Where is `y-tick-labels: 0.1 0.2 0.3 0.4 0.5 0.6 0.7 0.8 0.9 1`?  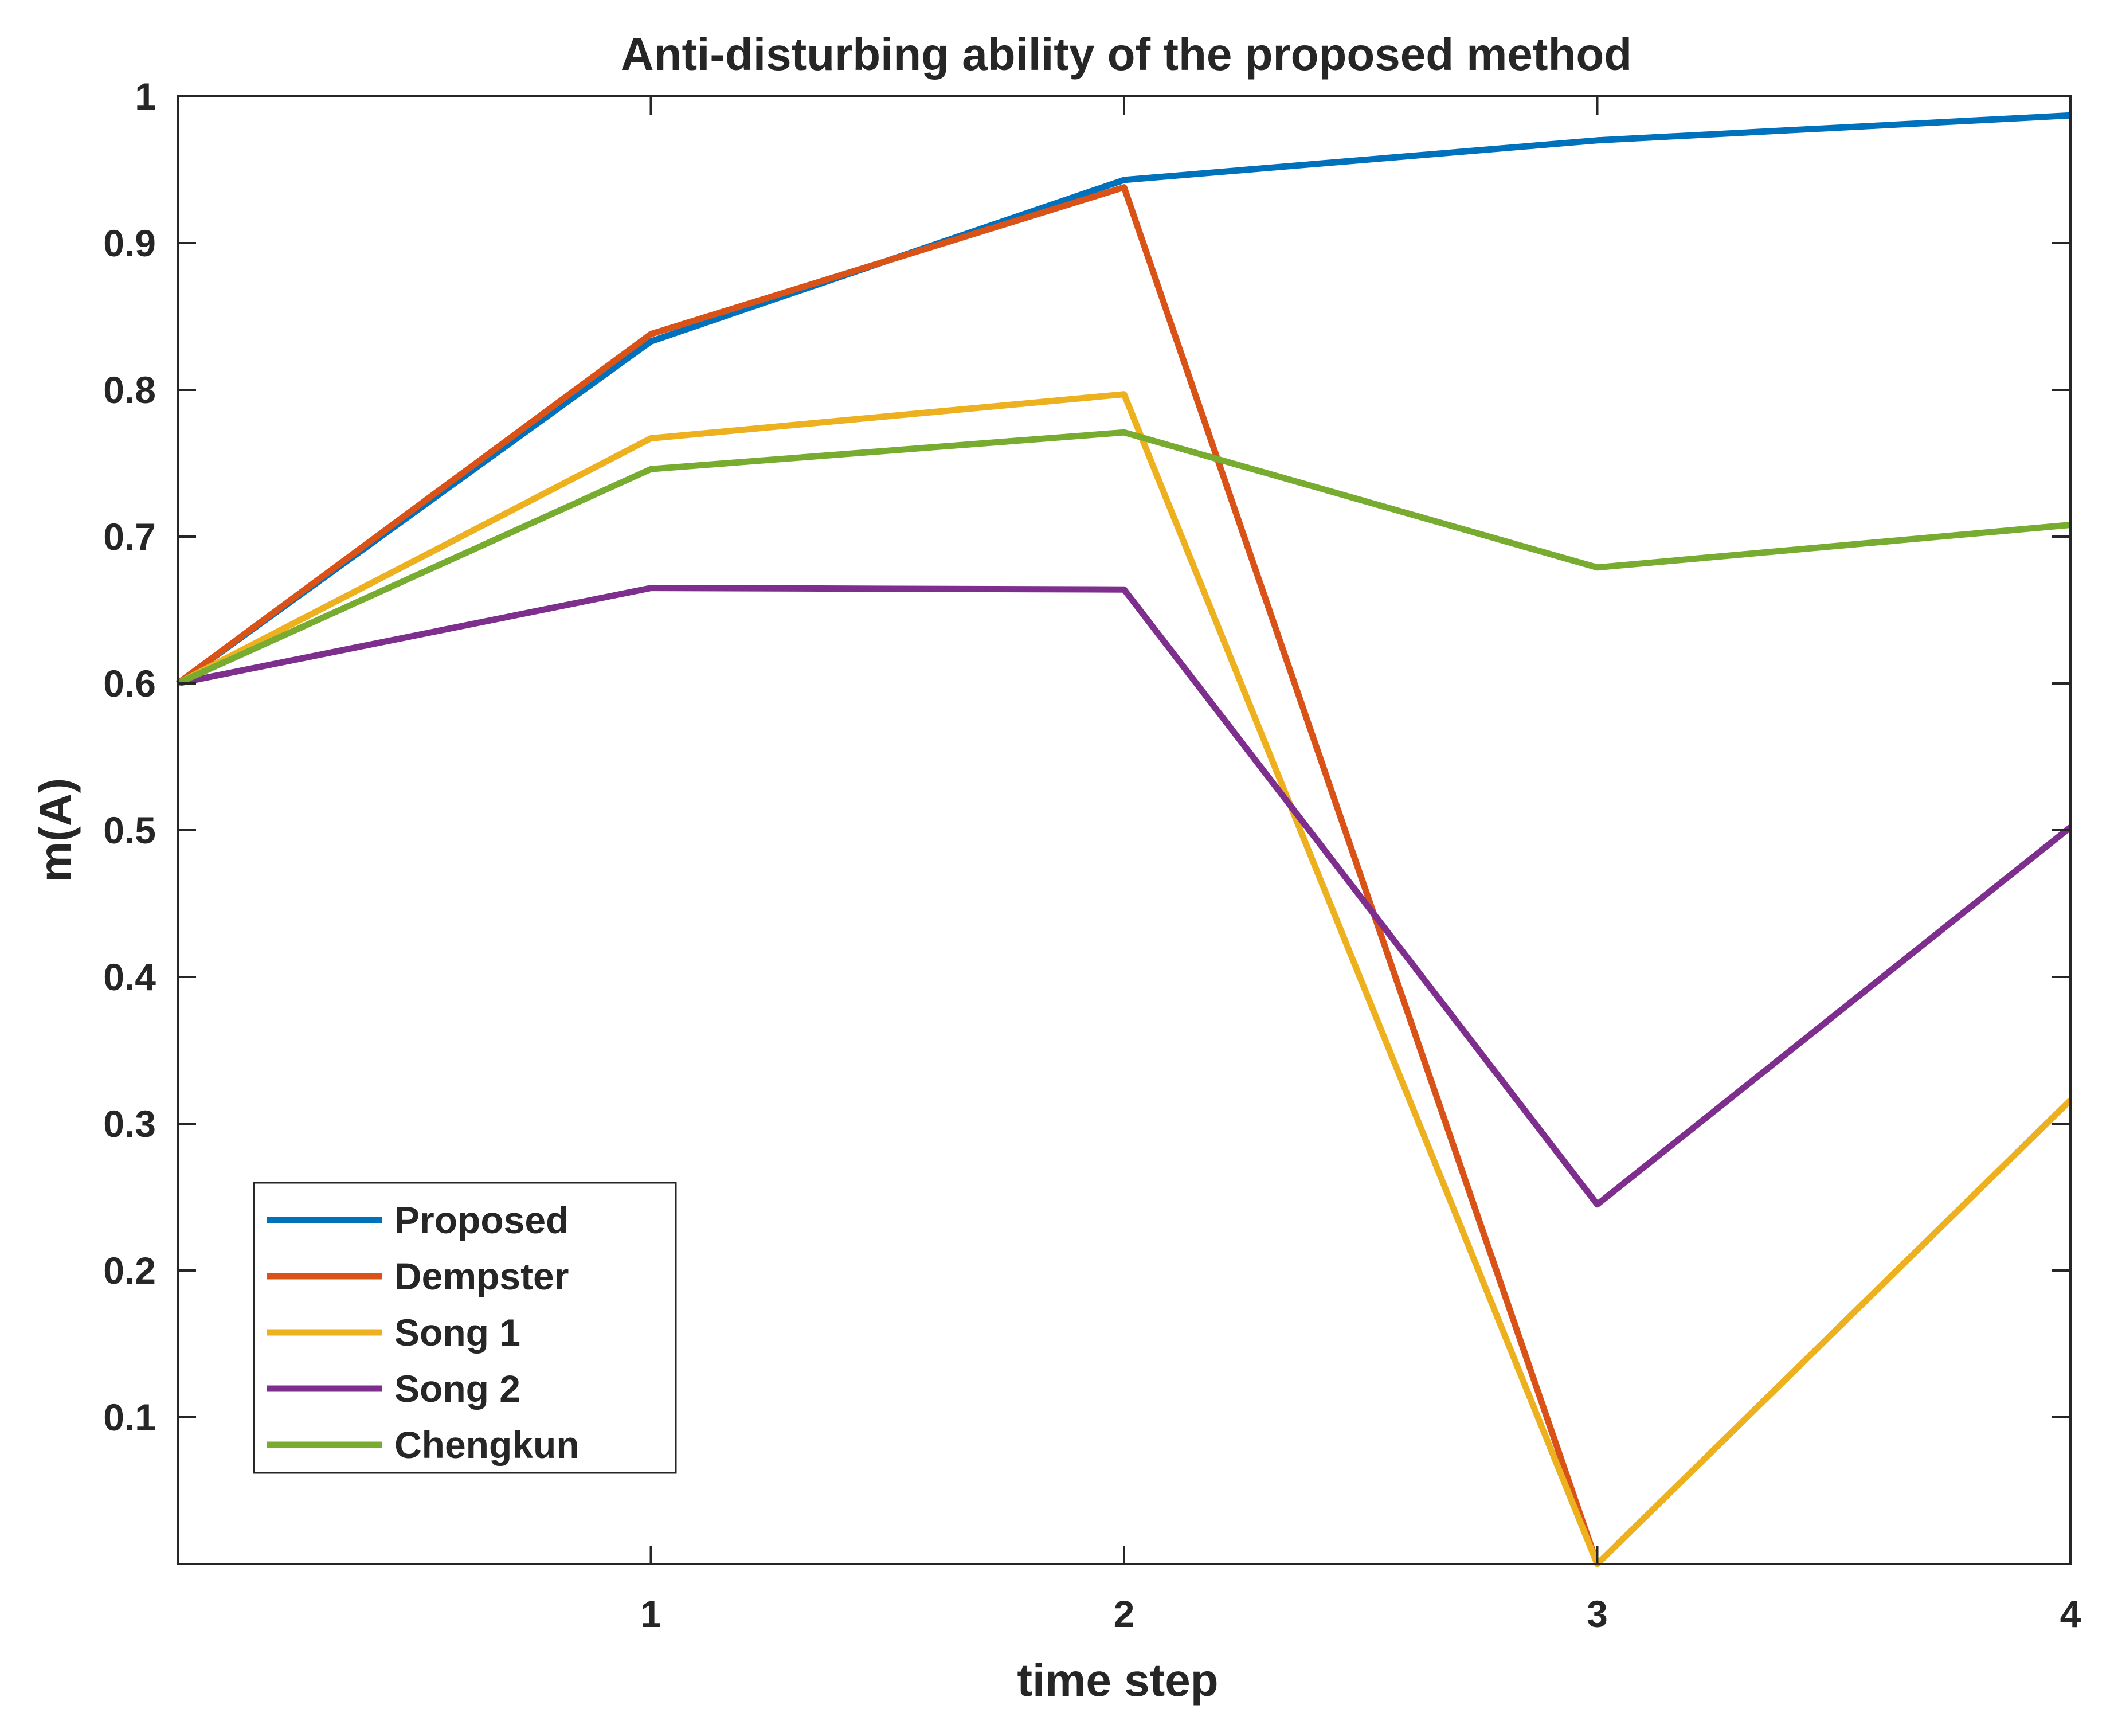
y-tick-labels: 0.1 0.2 0.3 0.4 0.5 0.6 0.7 0.8 0.9 1 is located at coordinates (129, 756).